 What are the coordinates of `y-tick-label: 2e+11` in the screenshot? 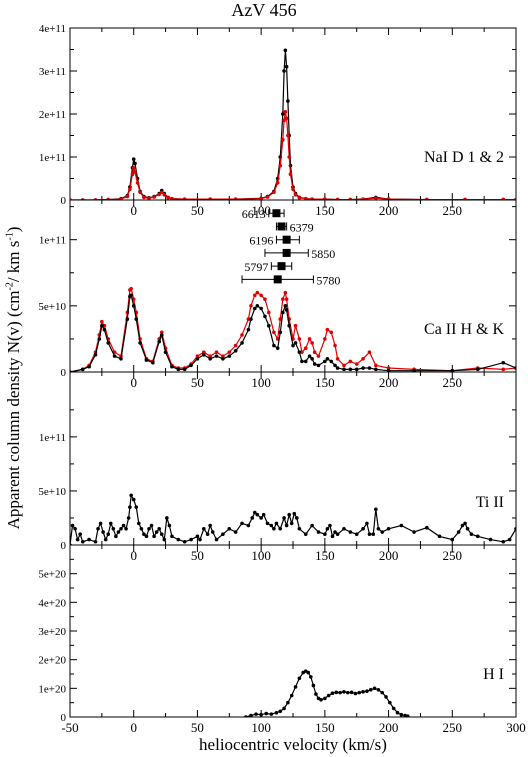 It's located at (52, 115).